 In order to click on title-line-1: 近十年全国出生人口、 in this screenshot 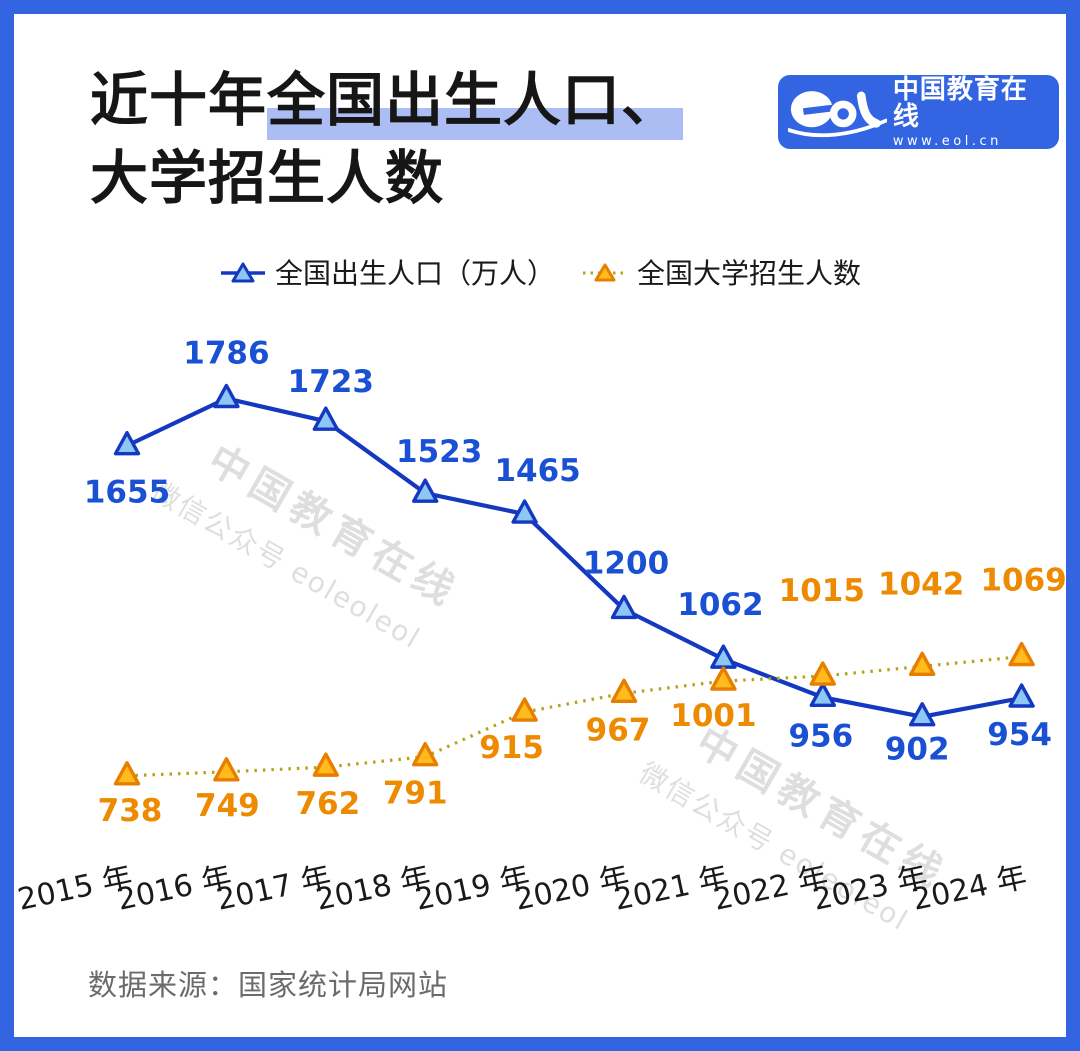, I will do `click(387, 101)`.